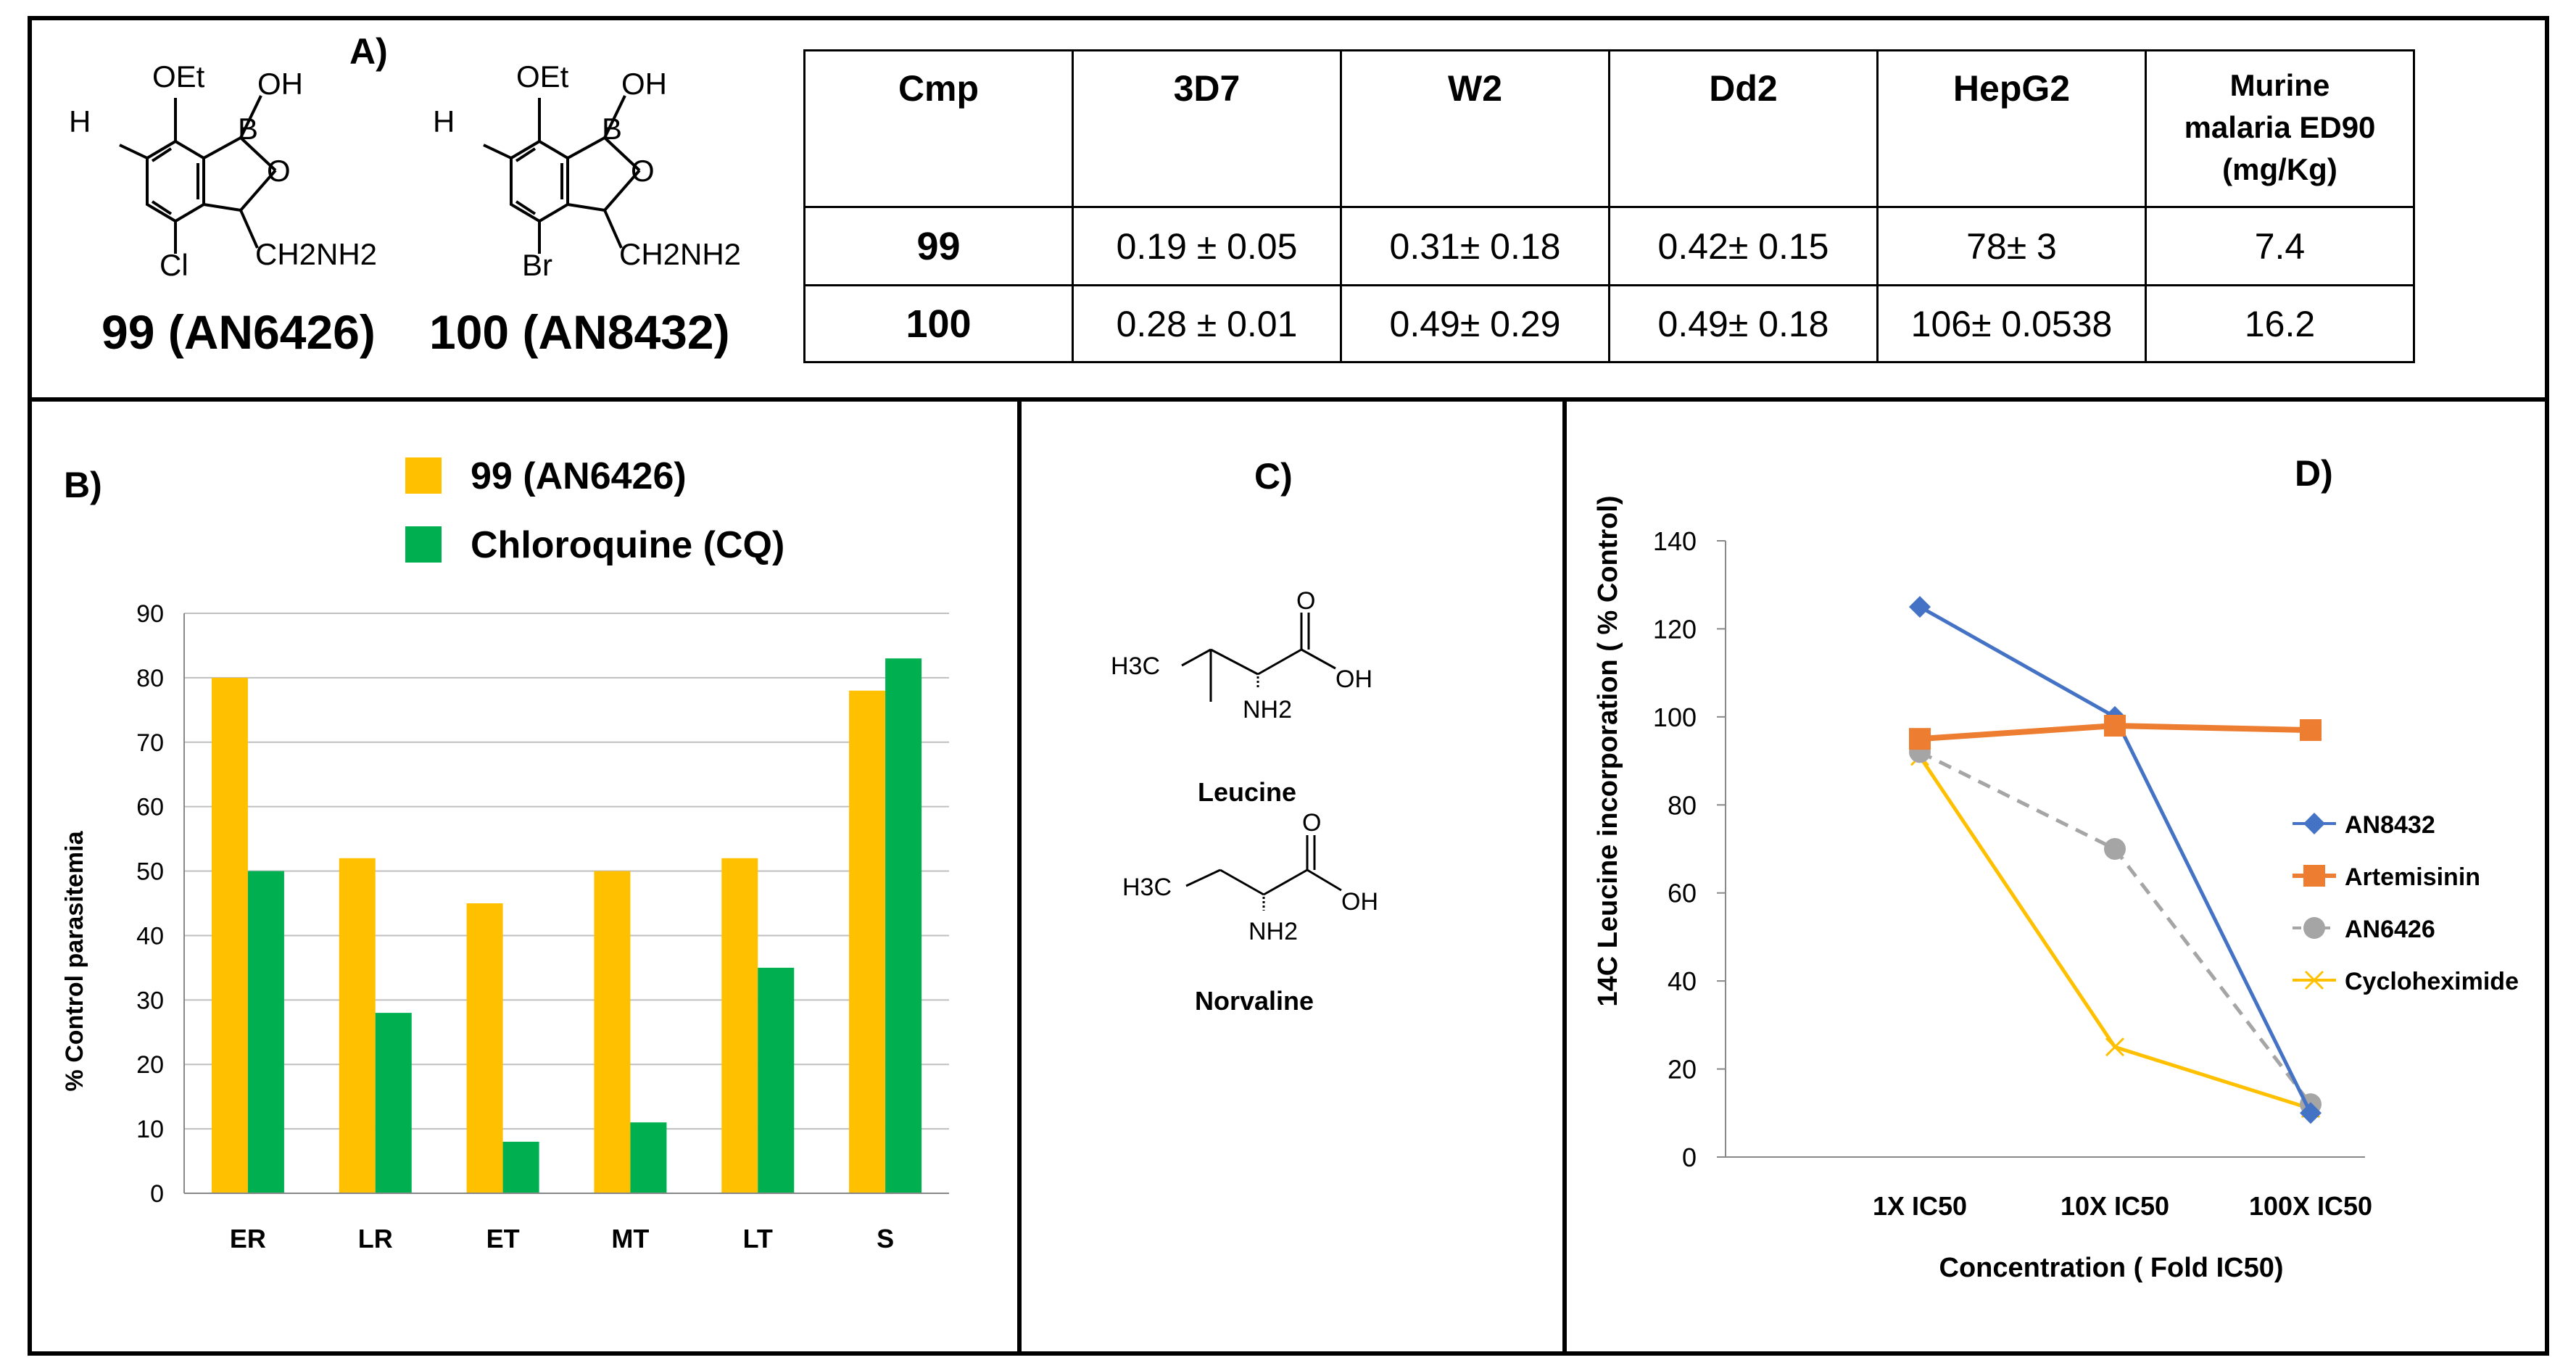 The image size is (2576, 1368). Describe the element at coordinates (485, 1048) in the screenshot. I see `bar-ET-an6426` at that location.